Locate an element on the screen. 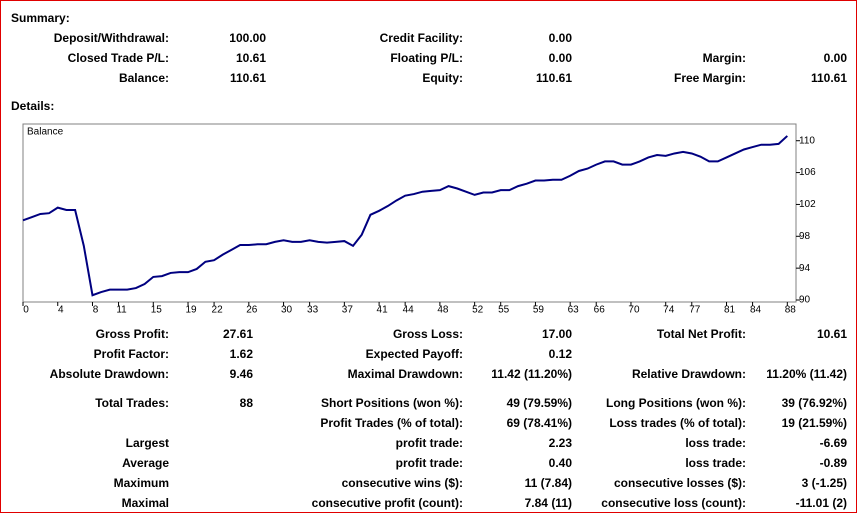 The width and height of the screenshot is (857, 513). x-tick-label: 0 is located at coordinates (26, 310).